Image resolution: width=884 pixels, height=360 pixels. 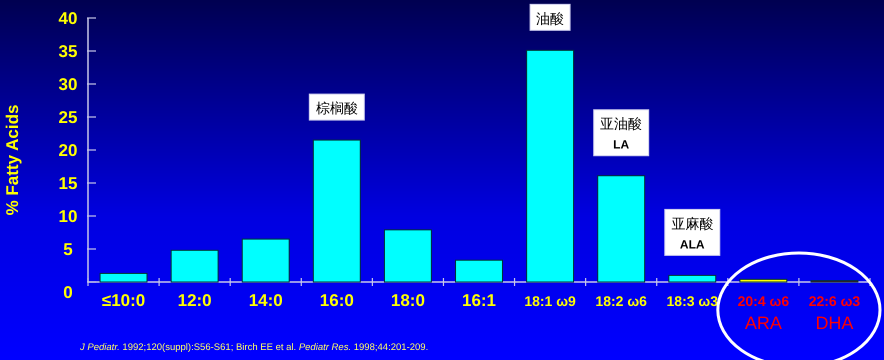 What do you see at coordinates (124, 300) in the screenshot?
I see `x-tick-label: ≤10:0` at bounding box center [124, 300].